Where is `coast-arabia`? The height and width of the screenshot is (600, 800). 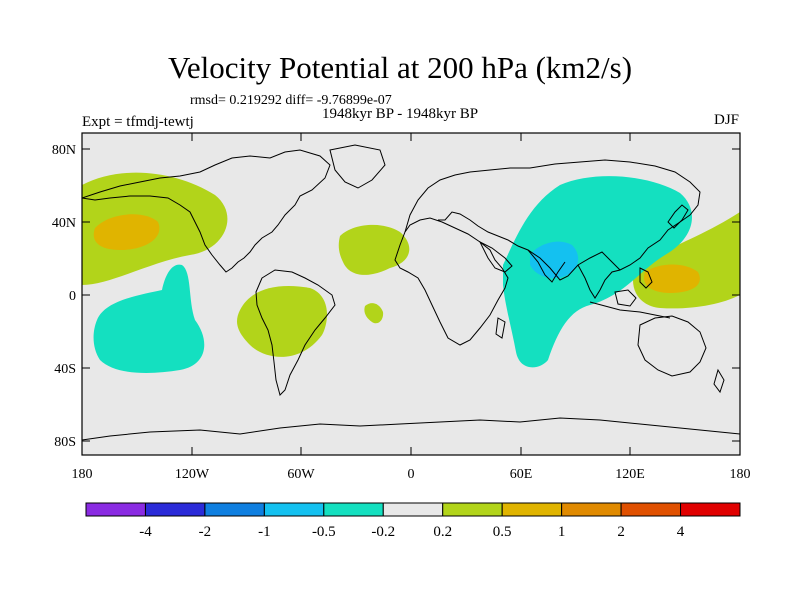 coast-arabia is located at coordinates (495, 256).